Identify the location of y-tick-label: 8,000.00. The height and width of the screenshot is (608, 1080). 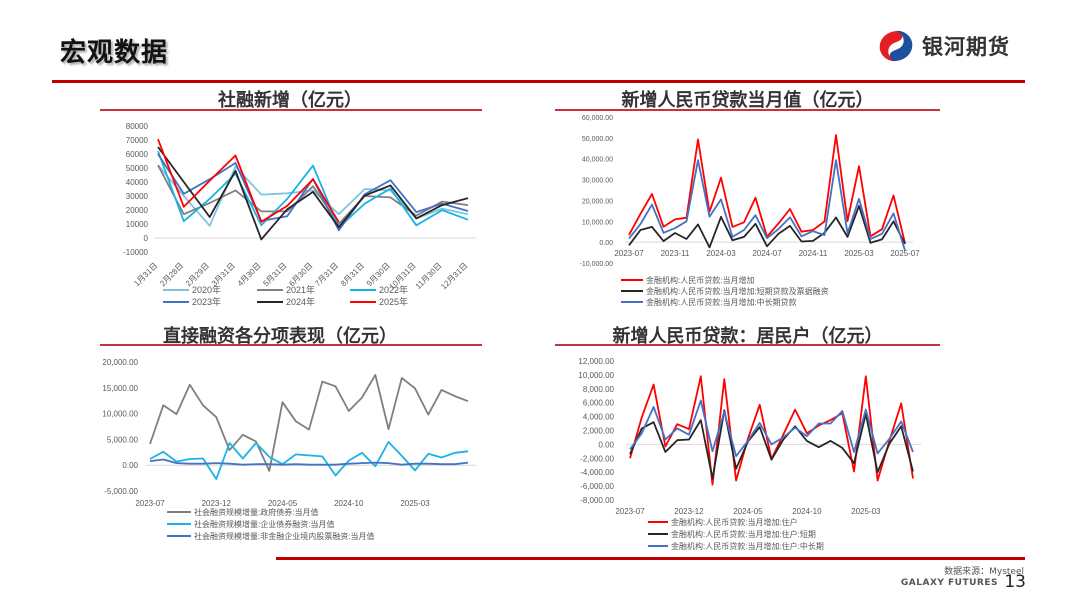
(599, 389).